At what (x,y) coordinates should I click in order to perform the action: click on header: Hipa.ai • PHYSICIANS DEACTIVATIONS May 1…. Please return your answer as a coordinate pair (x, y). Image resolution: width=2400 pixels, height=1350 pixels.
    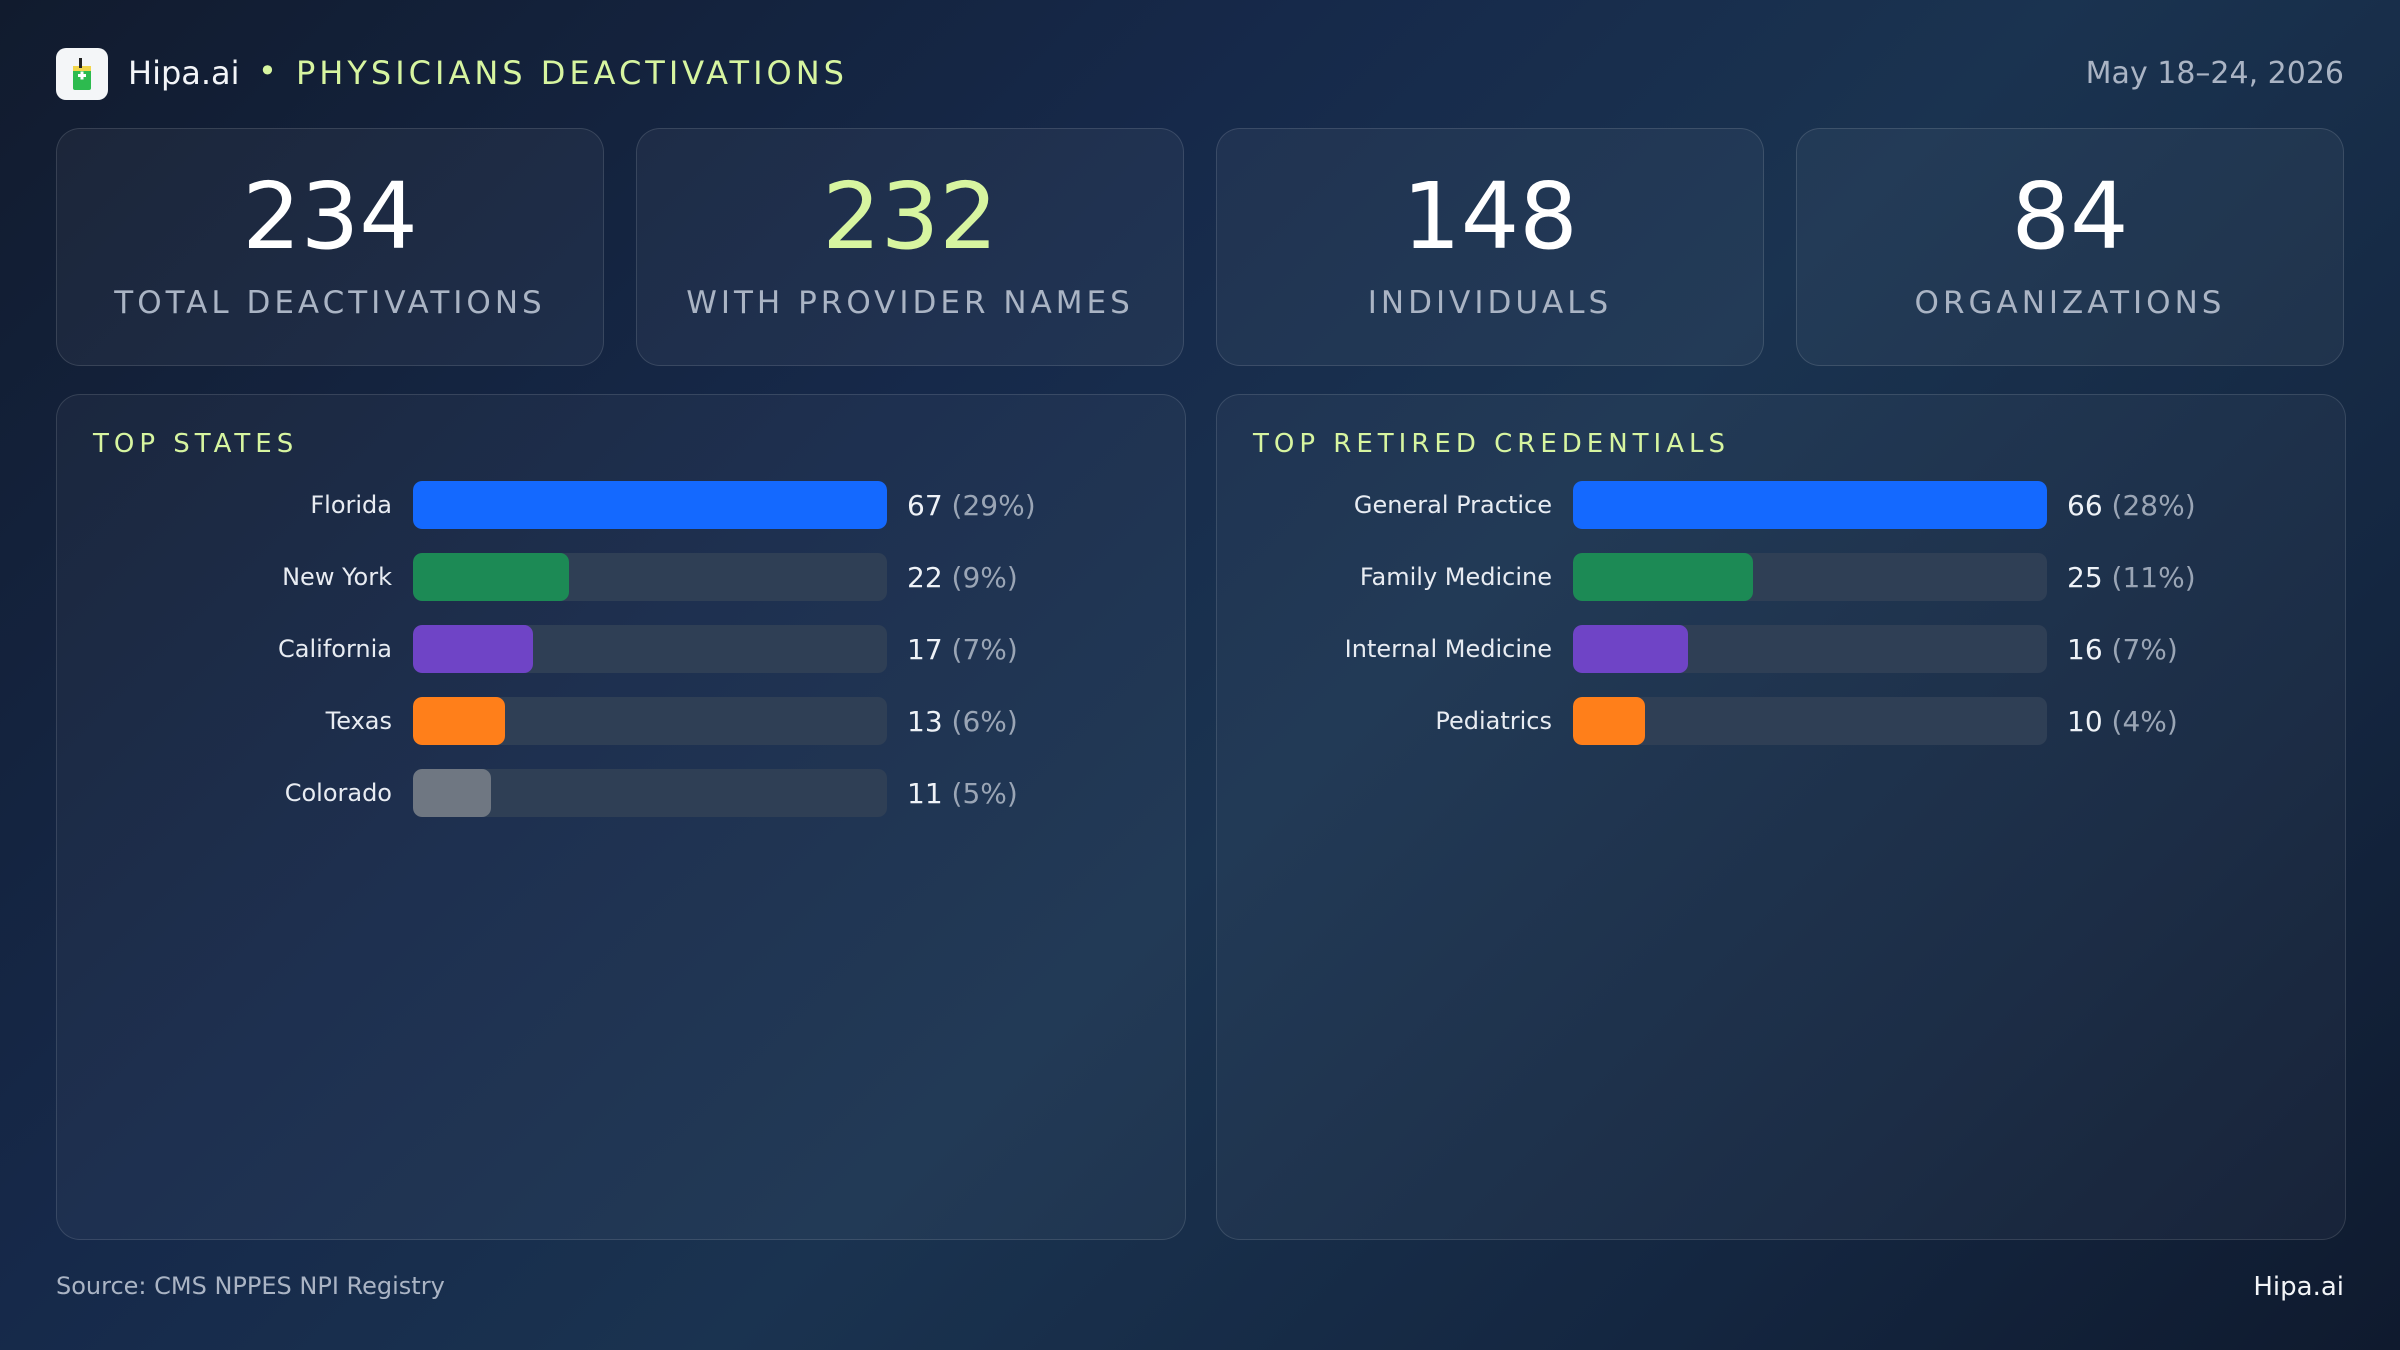
    Looking at the image, I should click on (1200, 74).